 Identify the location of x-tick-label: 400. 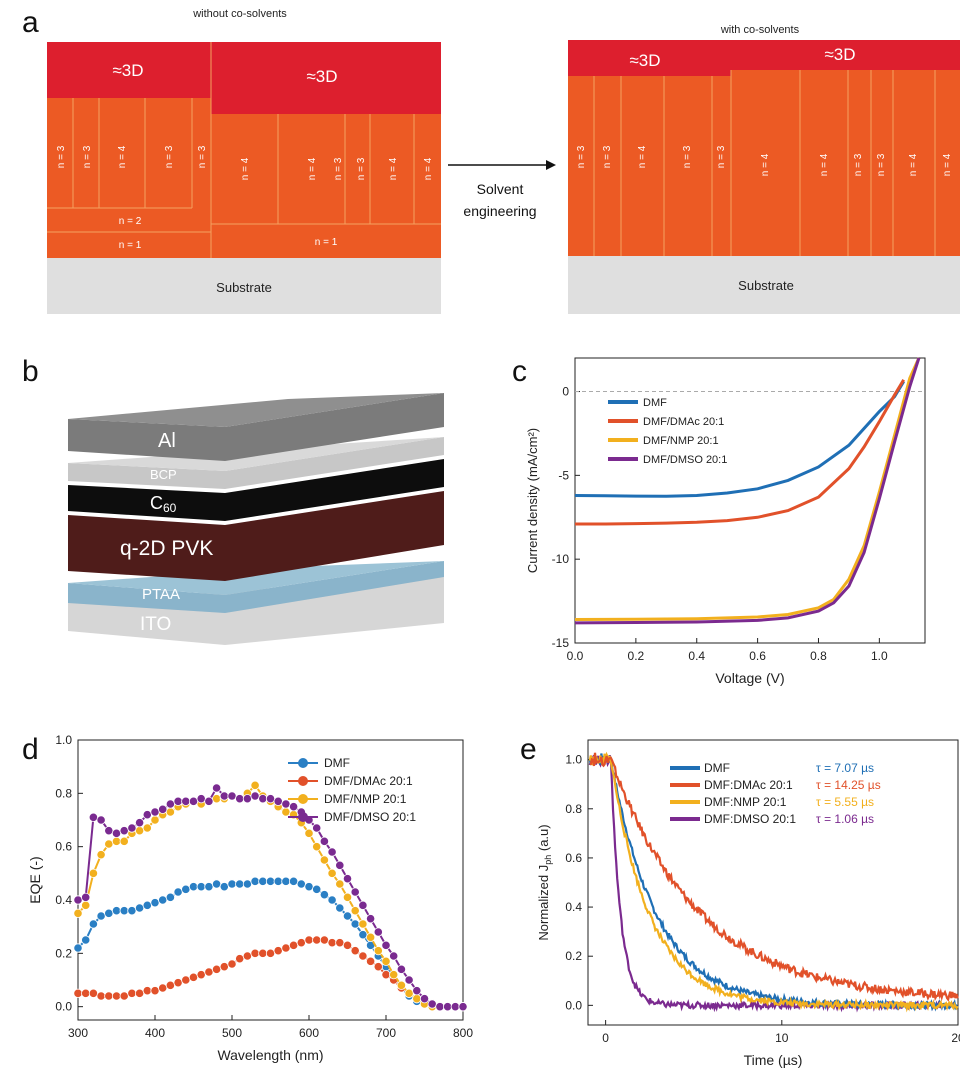
(155, 1033).